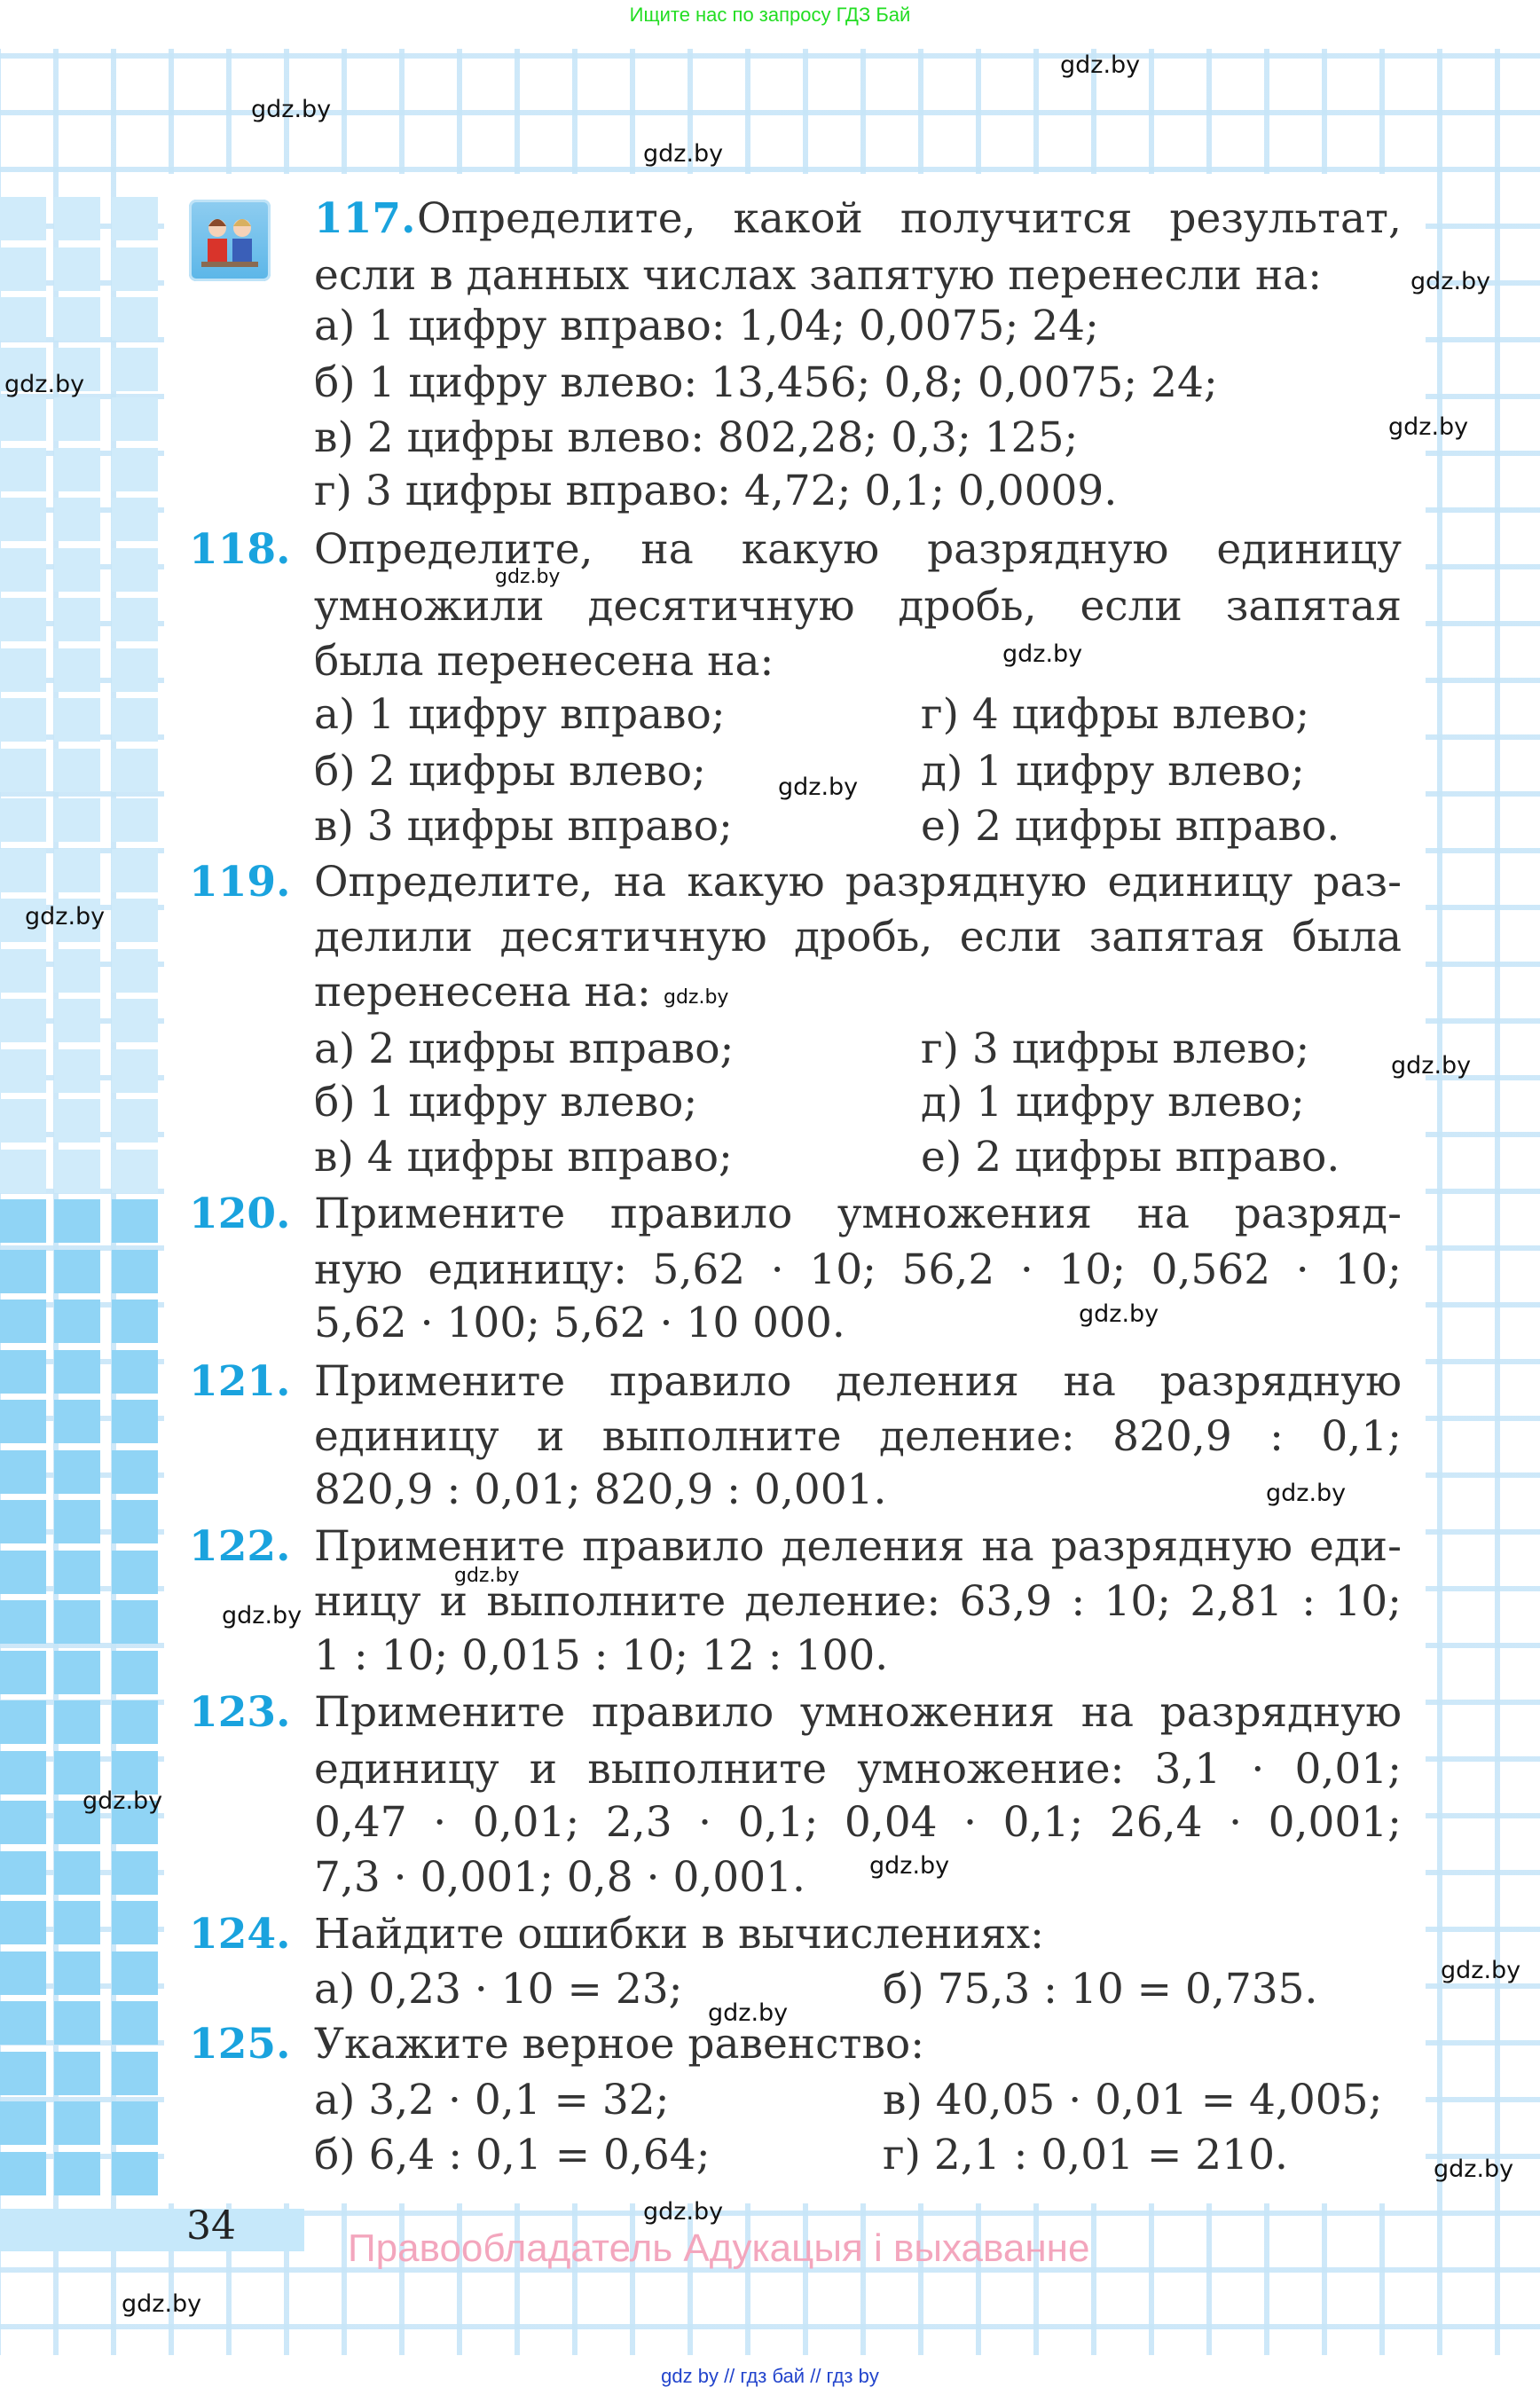 The image size is (1540, 2403). I want to click on task-text: Определите, какой получится результат,, so click(909, 219).